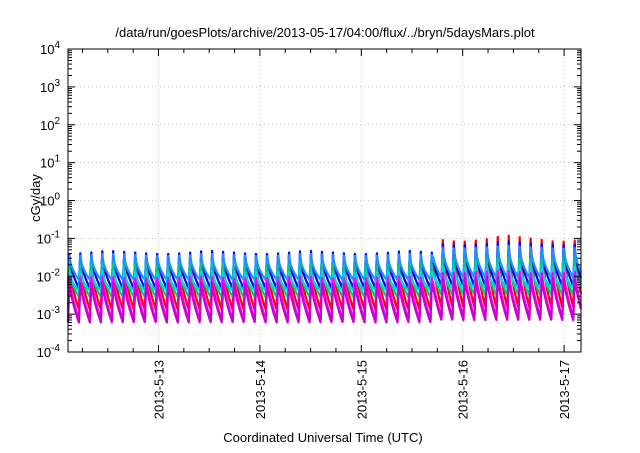  What do you see at coordinates (361, 389) in the screenshot?
I see `x-tick-label: 2013-5-15` at bounding box center [361, 389].